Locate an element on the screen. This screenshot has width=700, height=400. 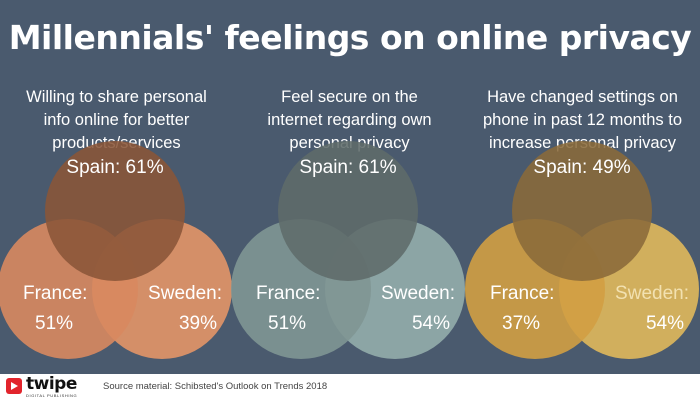
caption-line: info online for better is located at coordinates (116, 120).